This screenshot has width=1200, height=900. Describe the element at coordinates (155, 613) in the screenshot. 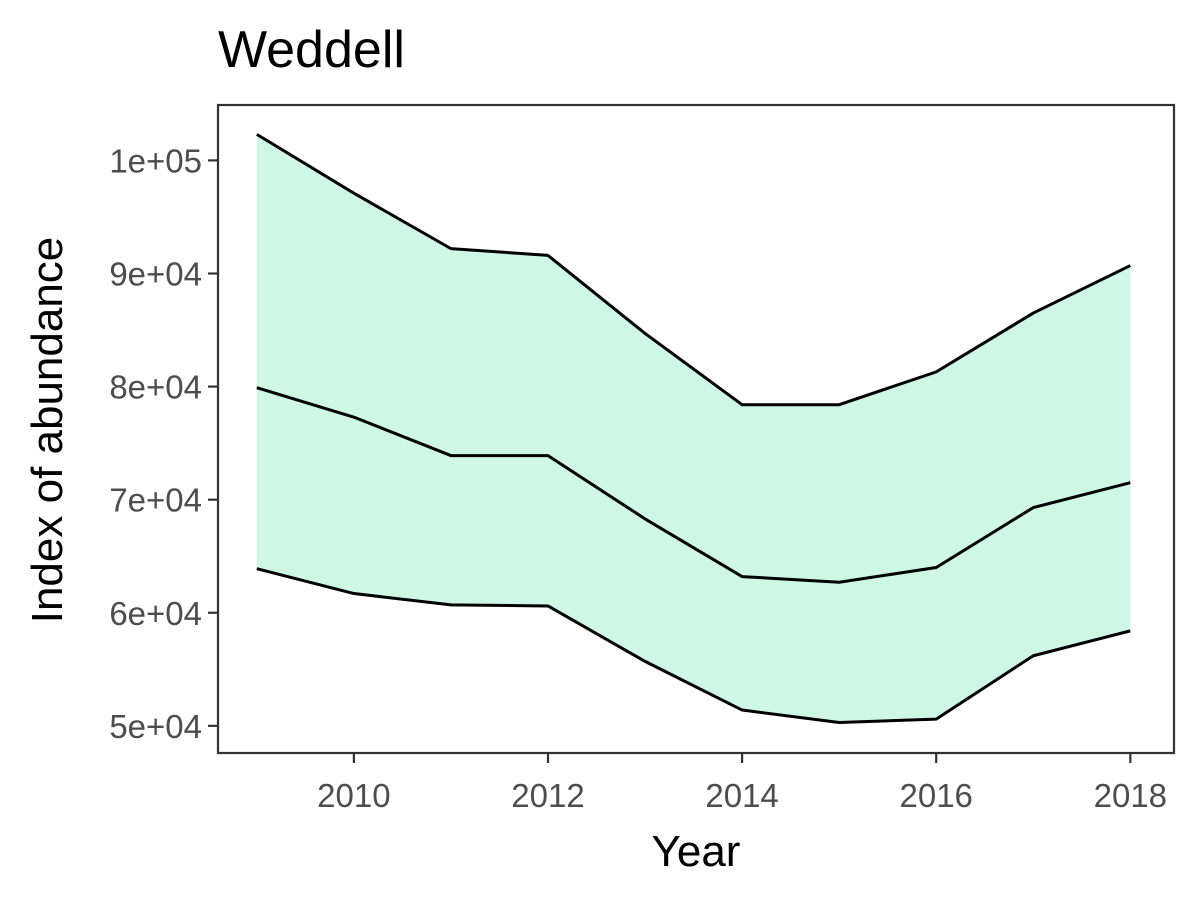

I see `y-tick-label: 6e+04` at that location.